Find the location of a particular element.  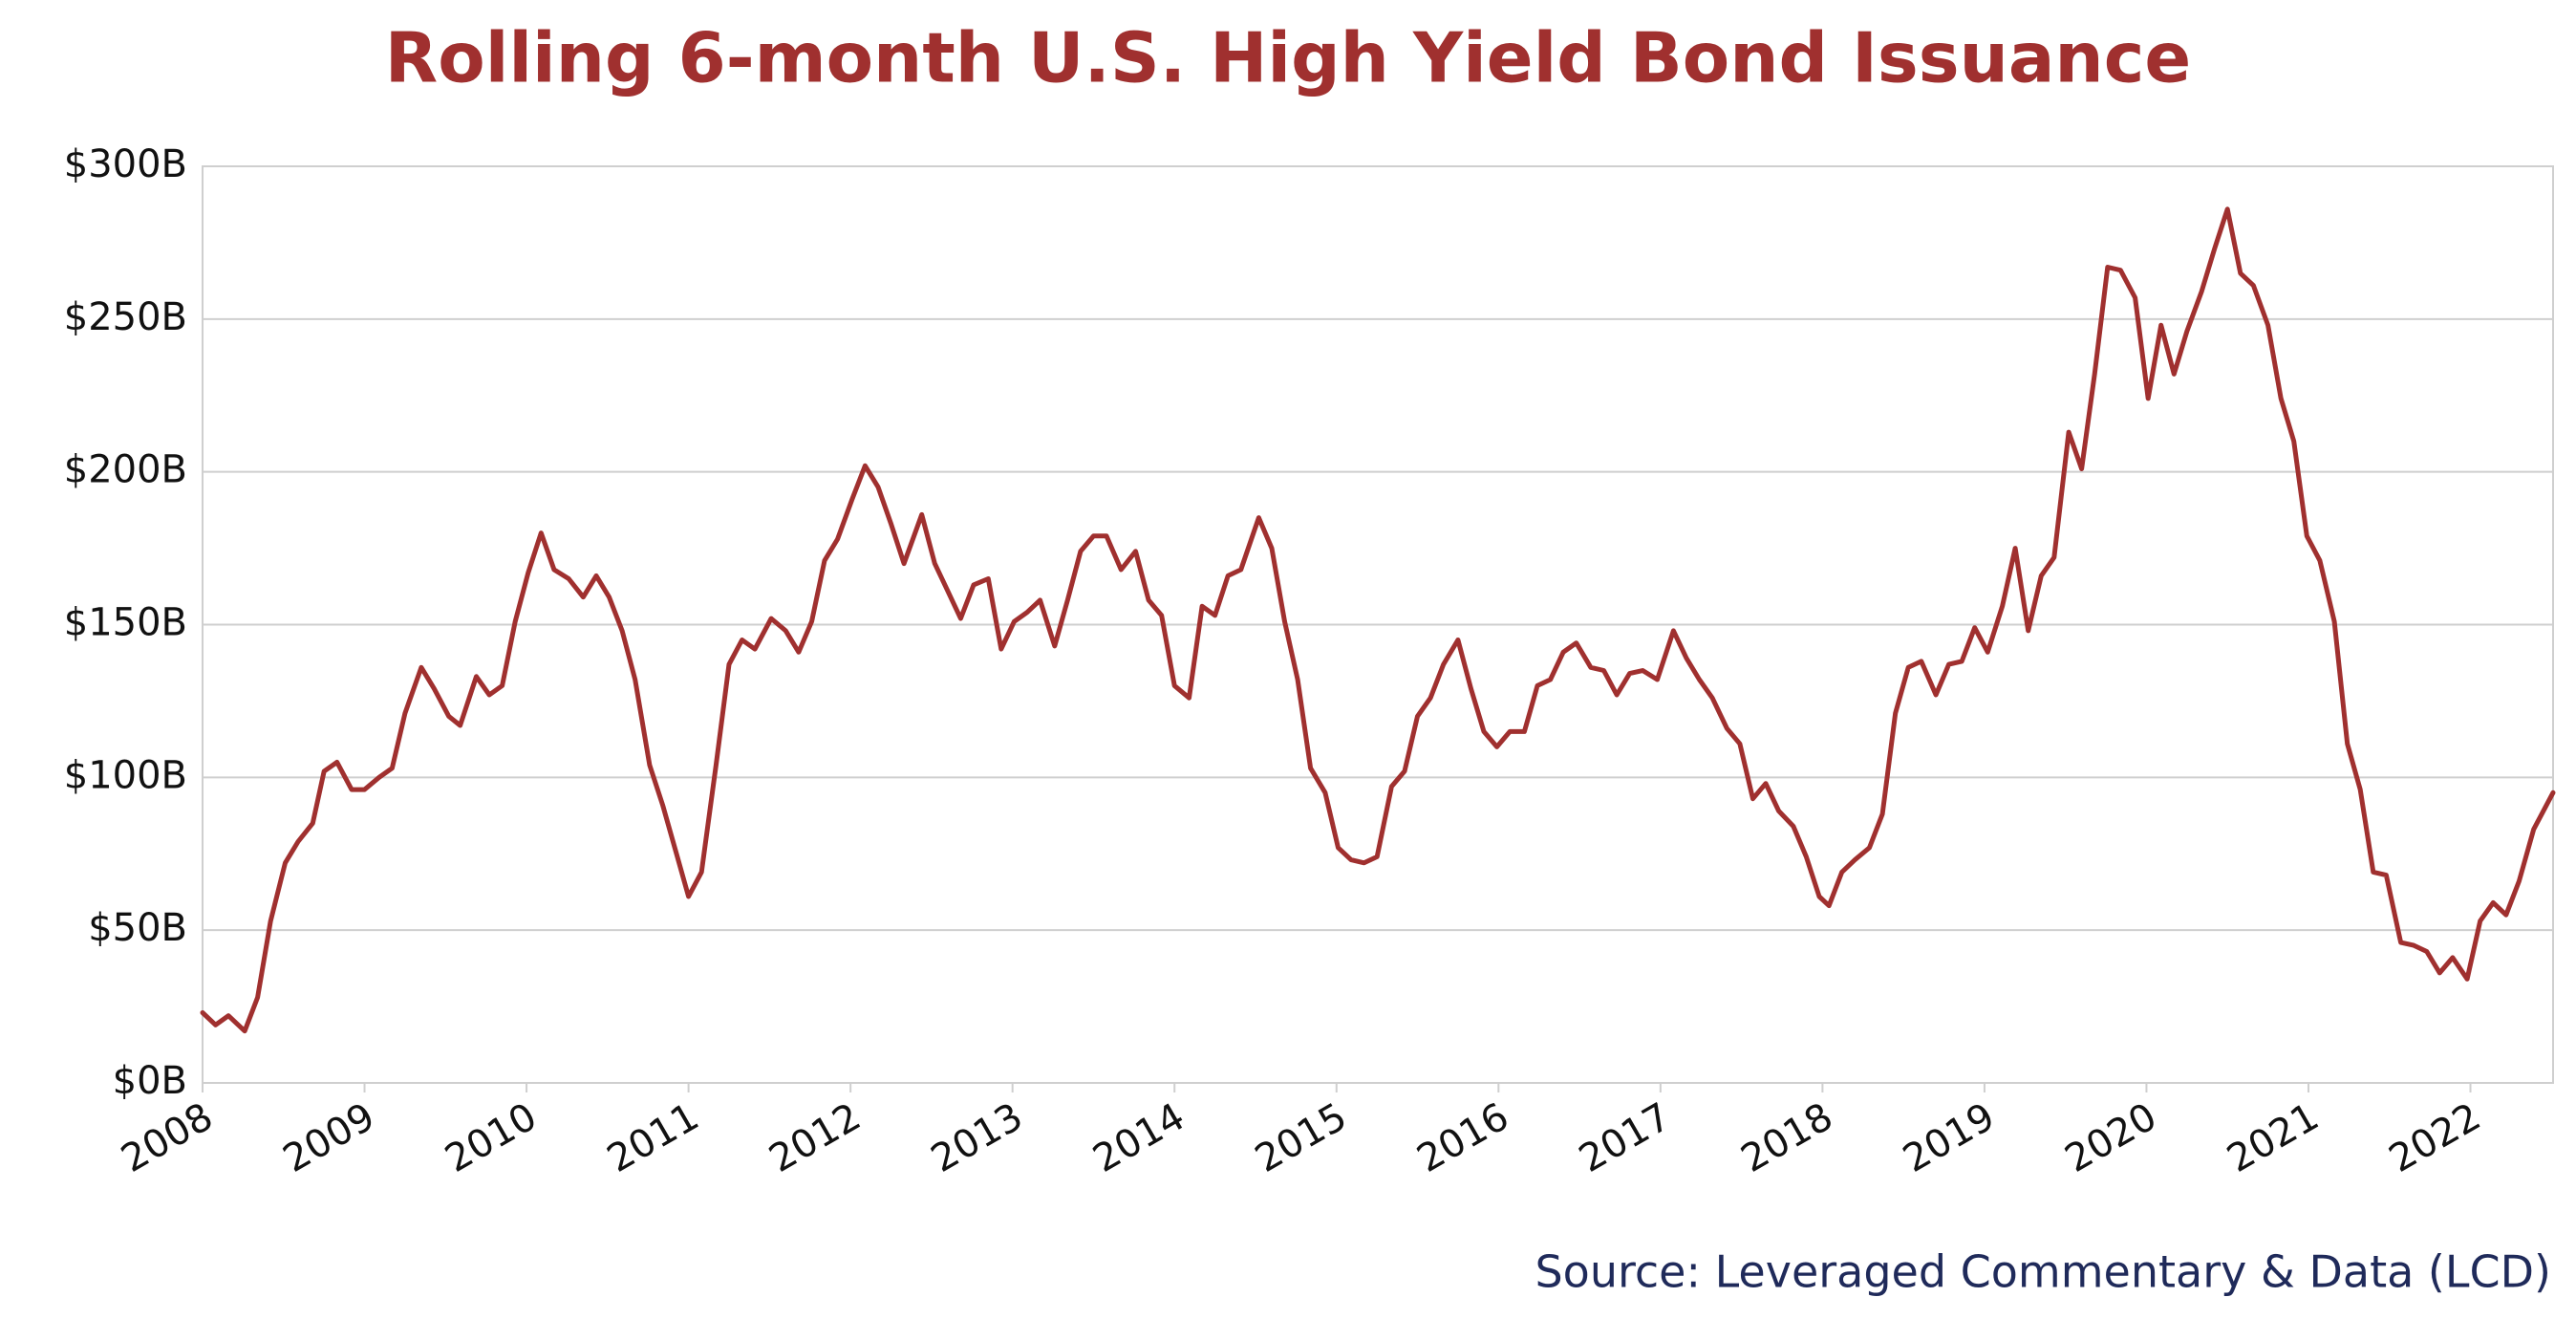

x-tick-label: 2022 is located at coordinates (2435, 1137).